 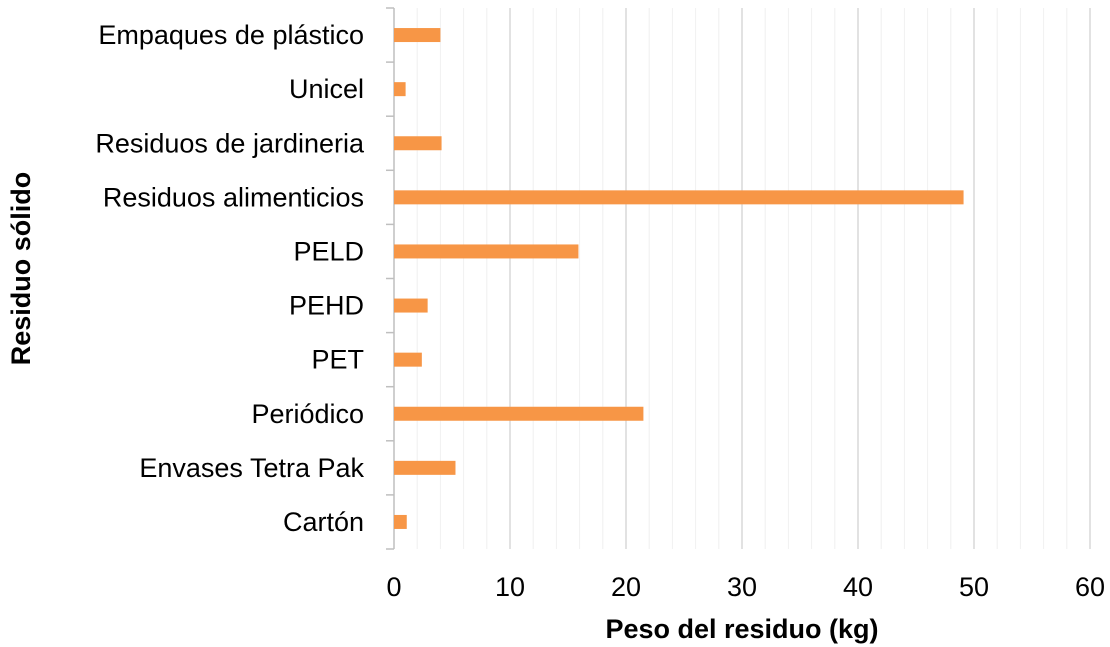 I want to click on category-label: Envases Tetra Pak, so click(x=251, y=468).